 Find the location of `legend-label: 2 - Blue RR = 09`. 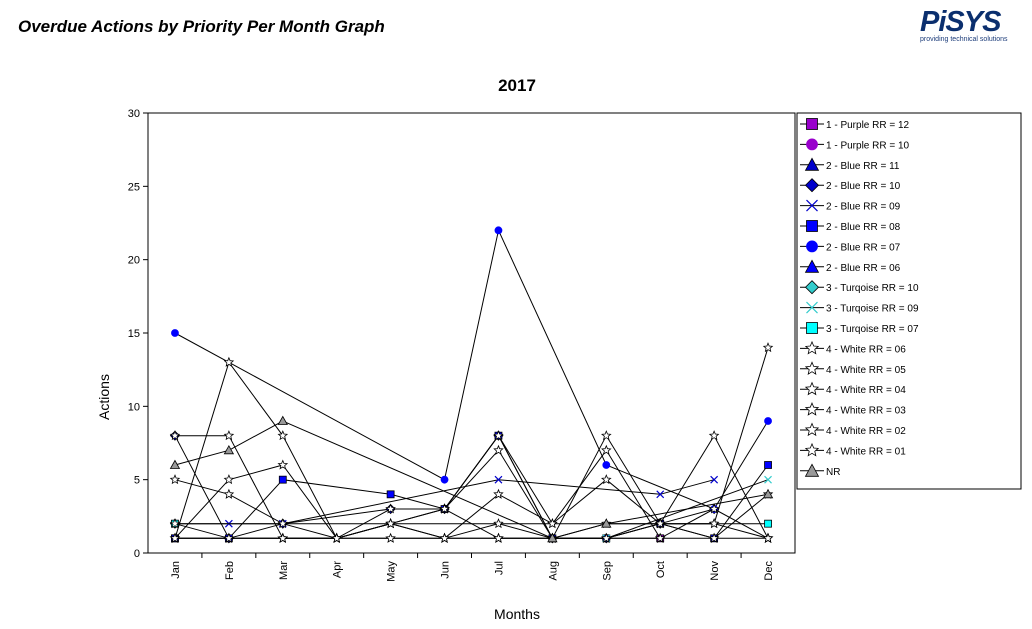

legend-label: 2 - Blue RR = 09 is located at coordinates (863, 207).